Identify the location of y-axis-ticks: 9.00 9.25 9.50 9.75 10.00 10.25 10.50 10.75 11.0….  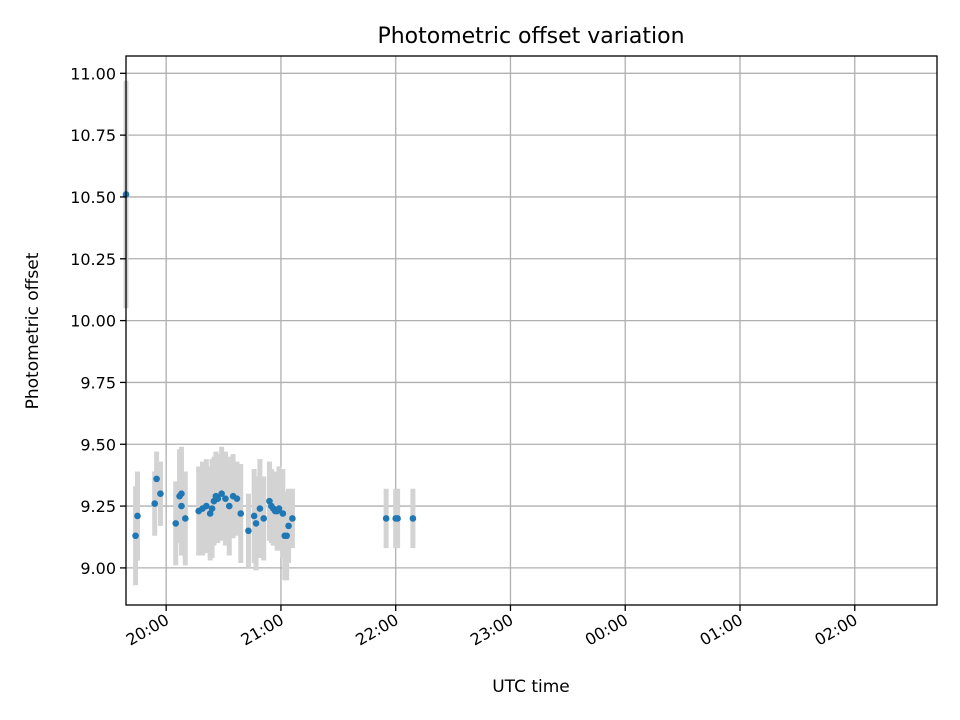
(98, 321).